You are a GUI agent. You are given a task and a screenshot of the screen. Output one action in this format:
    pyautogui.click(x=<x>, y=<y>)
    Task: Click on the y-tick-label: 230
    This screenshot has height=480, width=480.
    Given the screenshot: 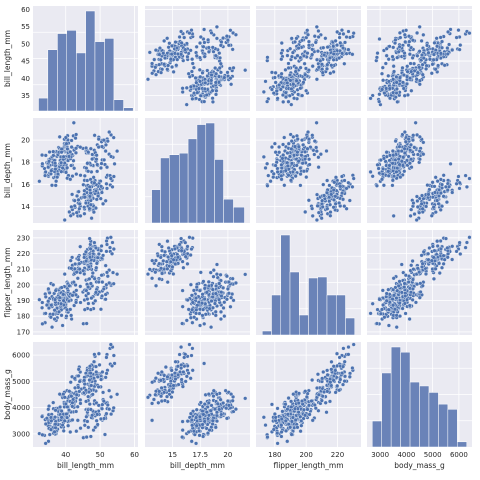 What is the action you would take?
    pyautogui.click(x=23, y=238)
    